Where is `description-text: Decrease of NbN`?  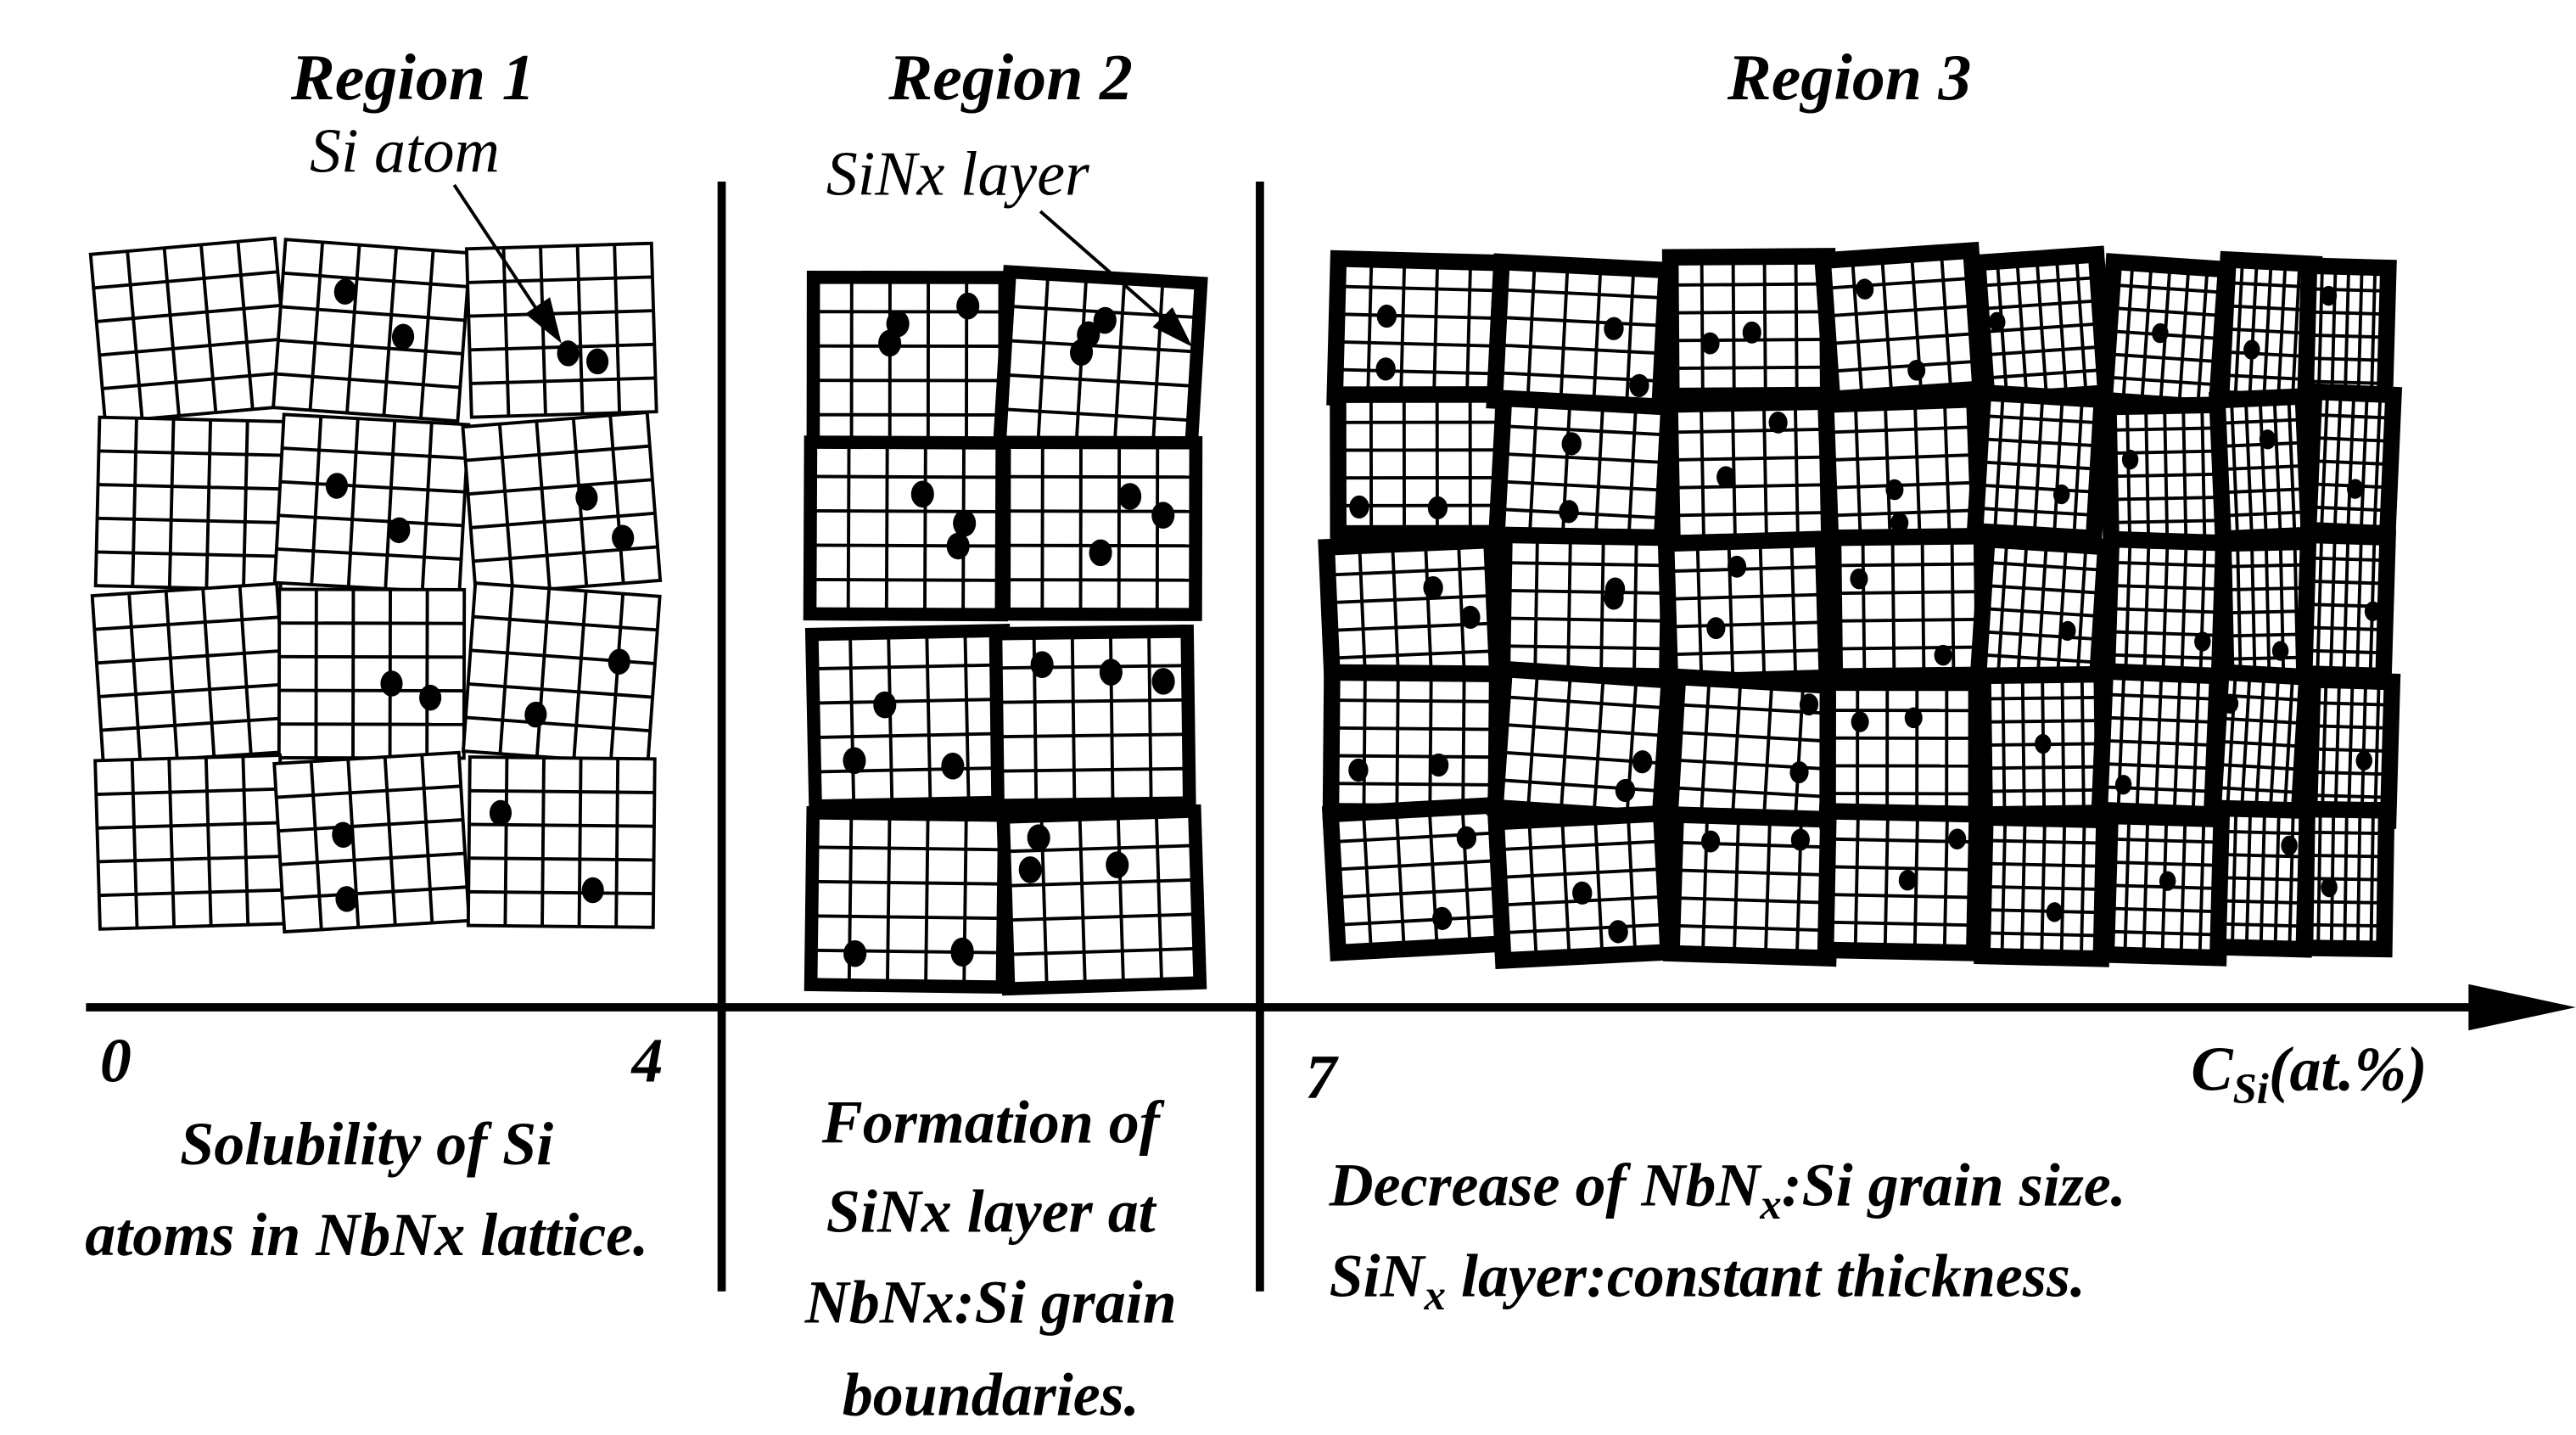
description-text: Decrease of NbN is located at coordinates (1546, 1185).